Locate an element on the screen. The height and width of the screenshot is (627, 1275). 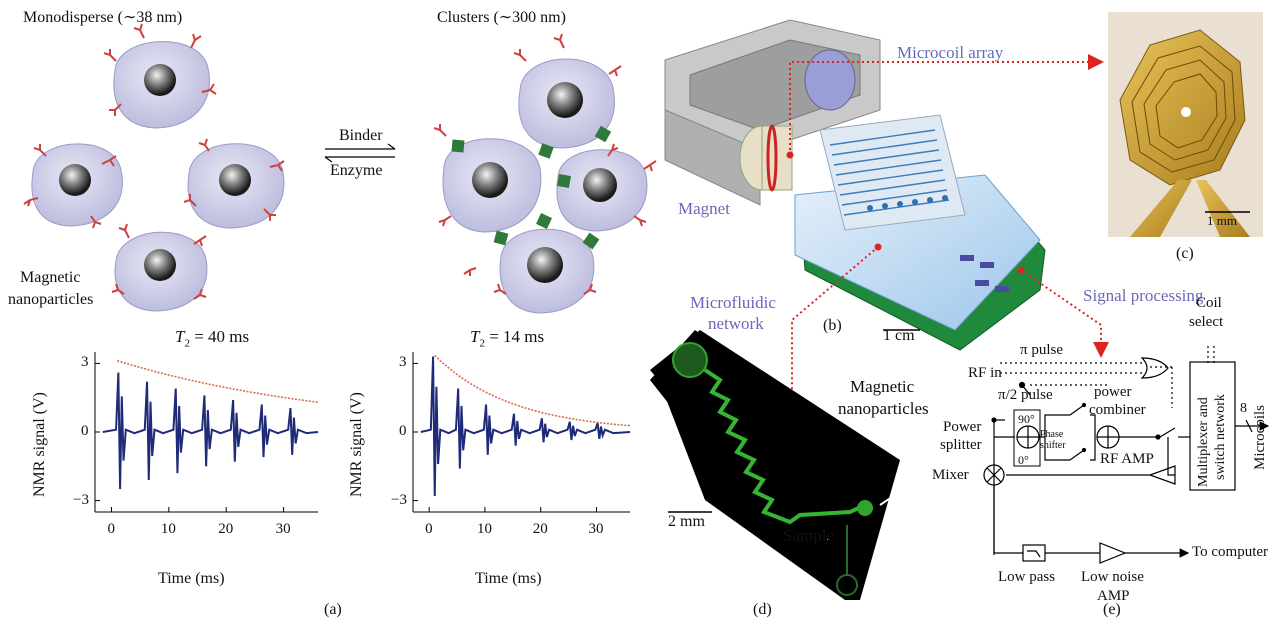
microfluidic-label-1: Microfluidic is located at coordinates (733, 302).